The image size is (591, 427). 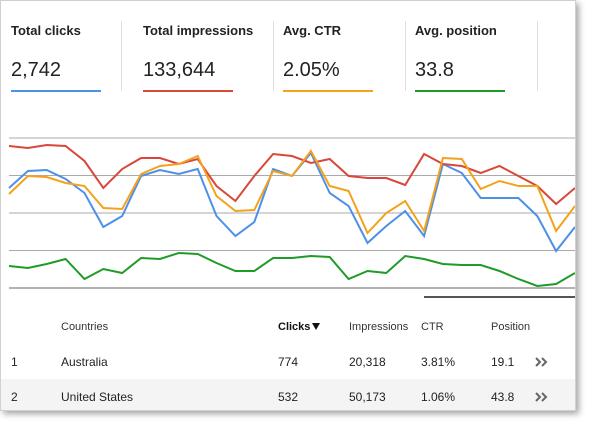 What do you see at coordinates (199, 56) in the screenshot?
I see `metric: Total impressions 133,644` at bounding box center [199, 56].